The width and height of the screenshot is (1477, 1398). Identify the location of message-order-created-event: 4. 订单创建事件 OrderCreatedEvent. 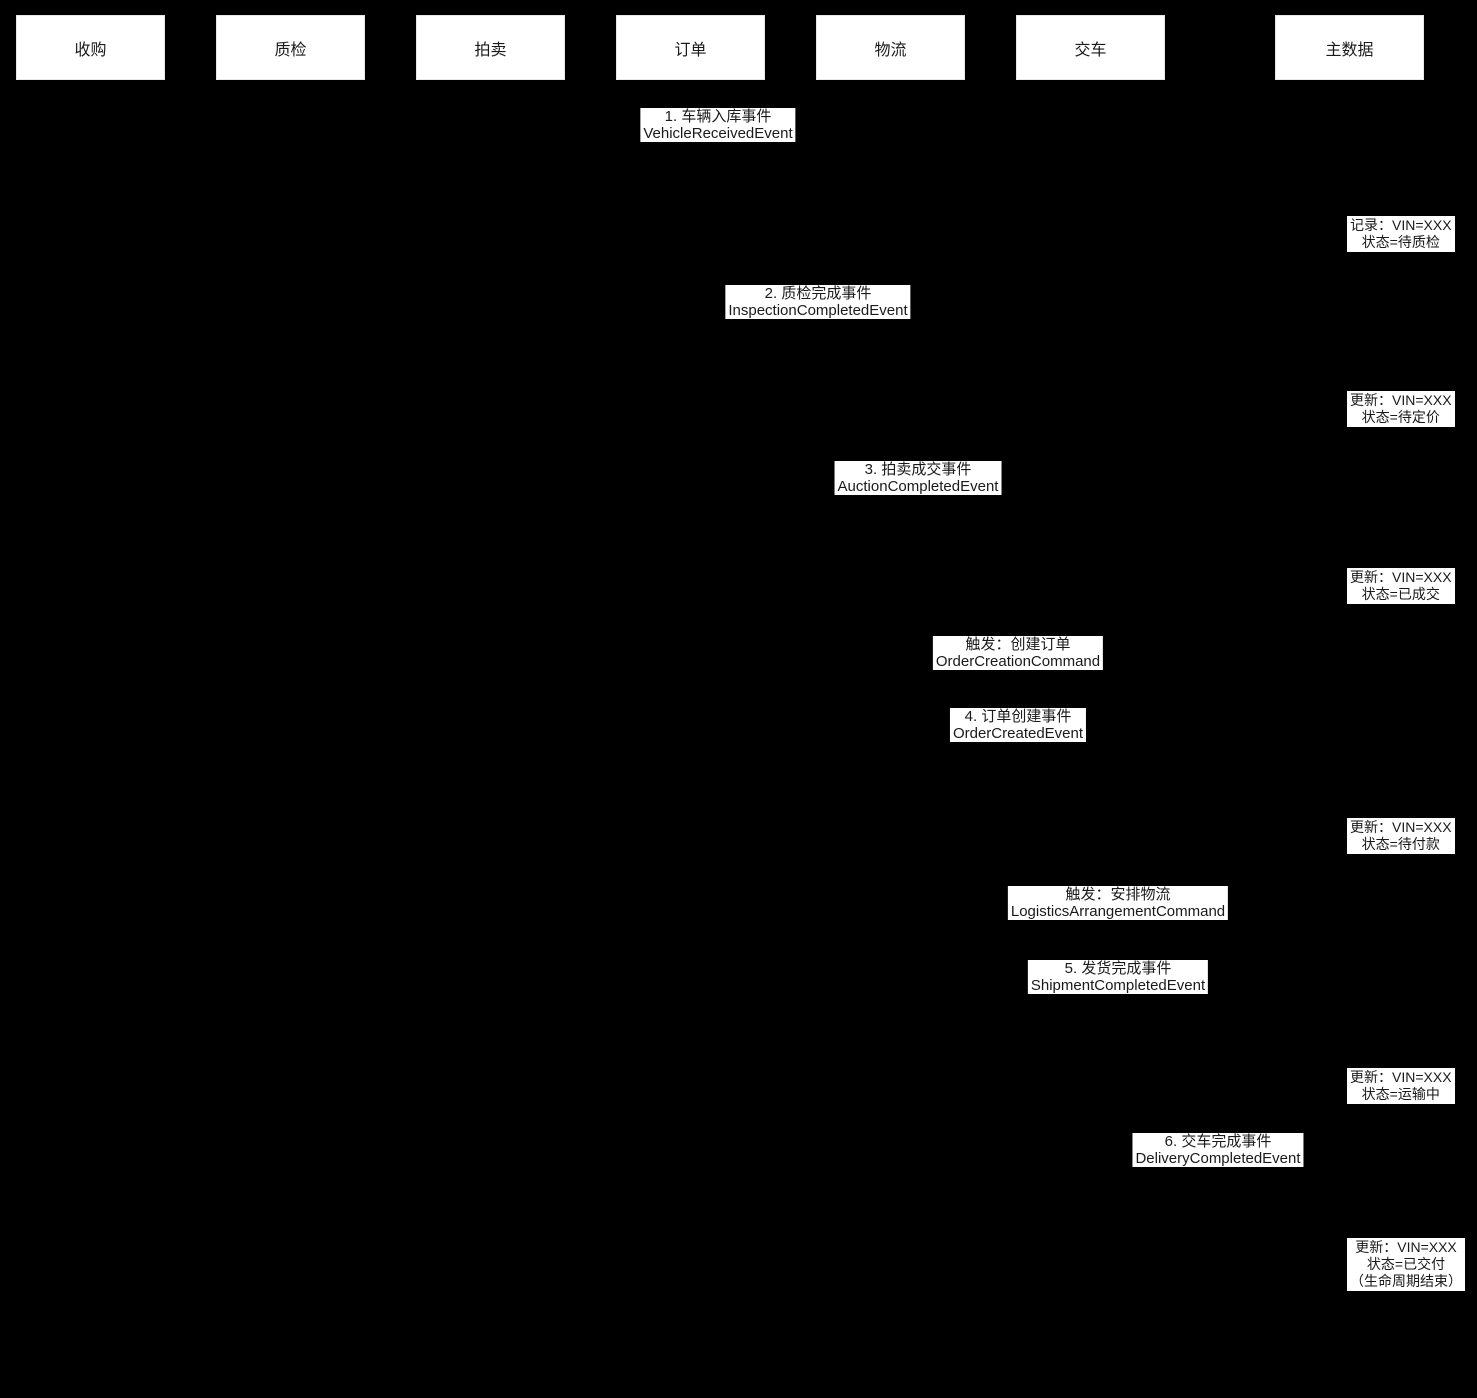
(1018, 725).